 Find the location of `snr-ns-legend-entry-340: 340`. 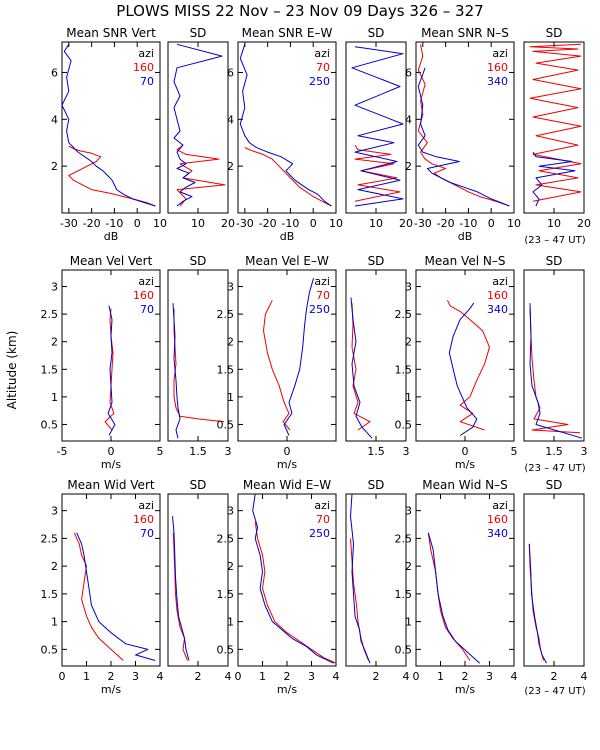

snr-ns-legend-entry-340: 340 is located at coordinates (497, 81).